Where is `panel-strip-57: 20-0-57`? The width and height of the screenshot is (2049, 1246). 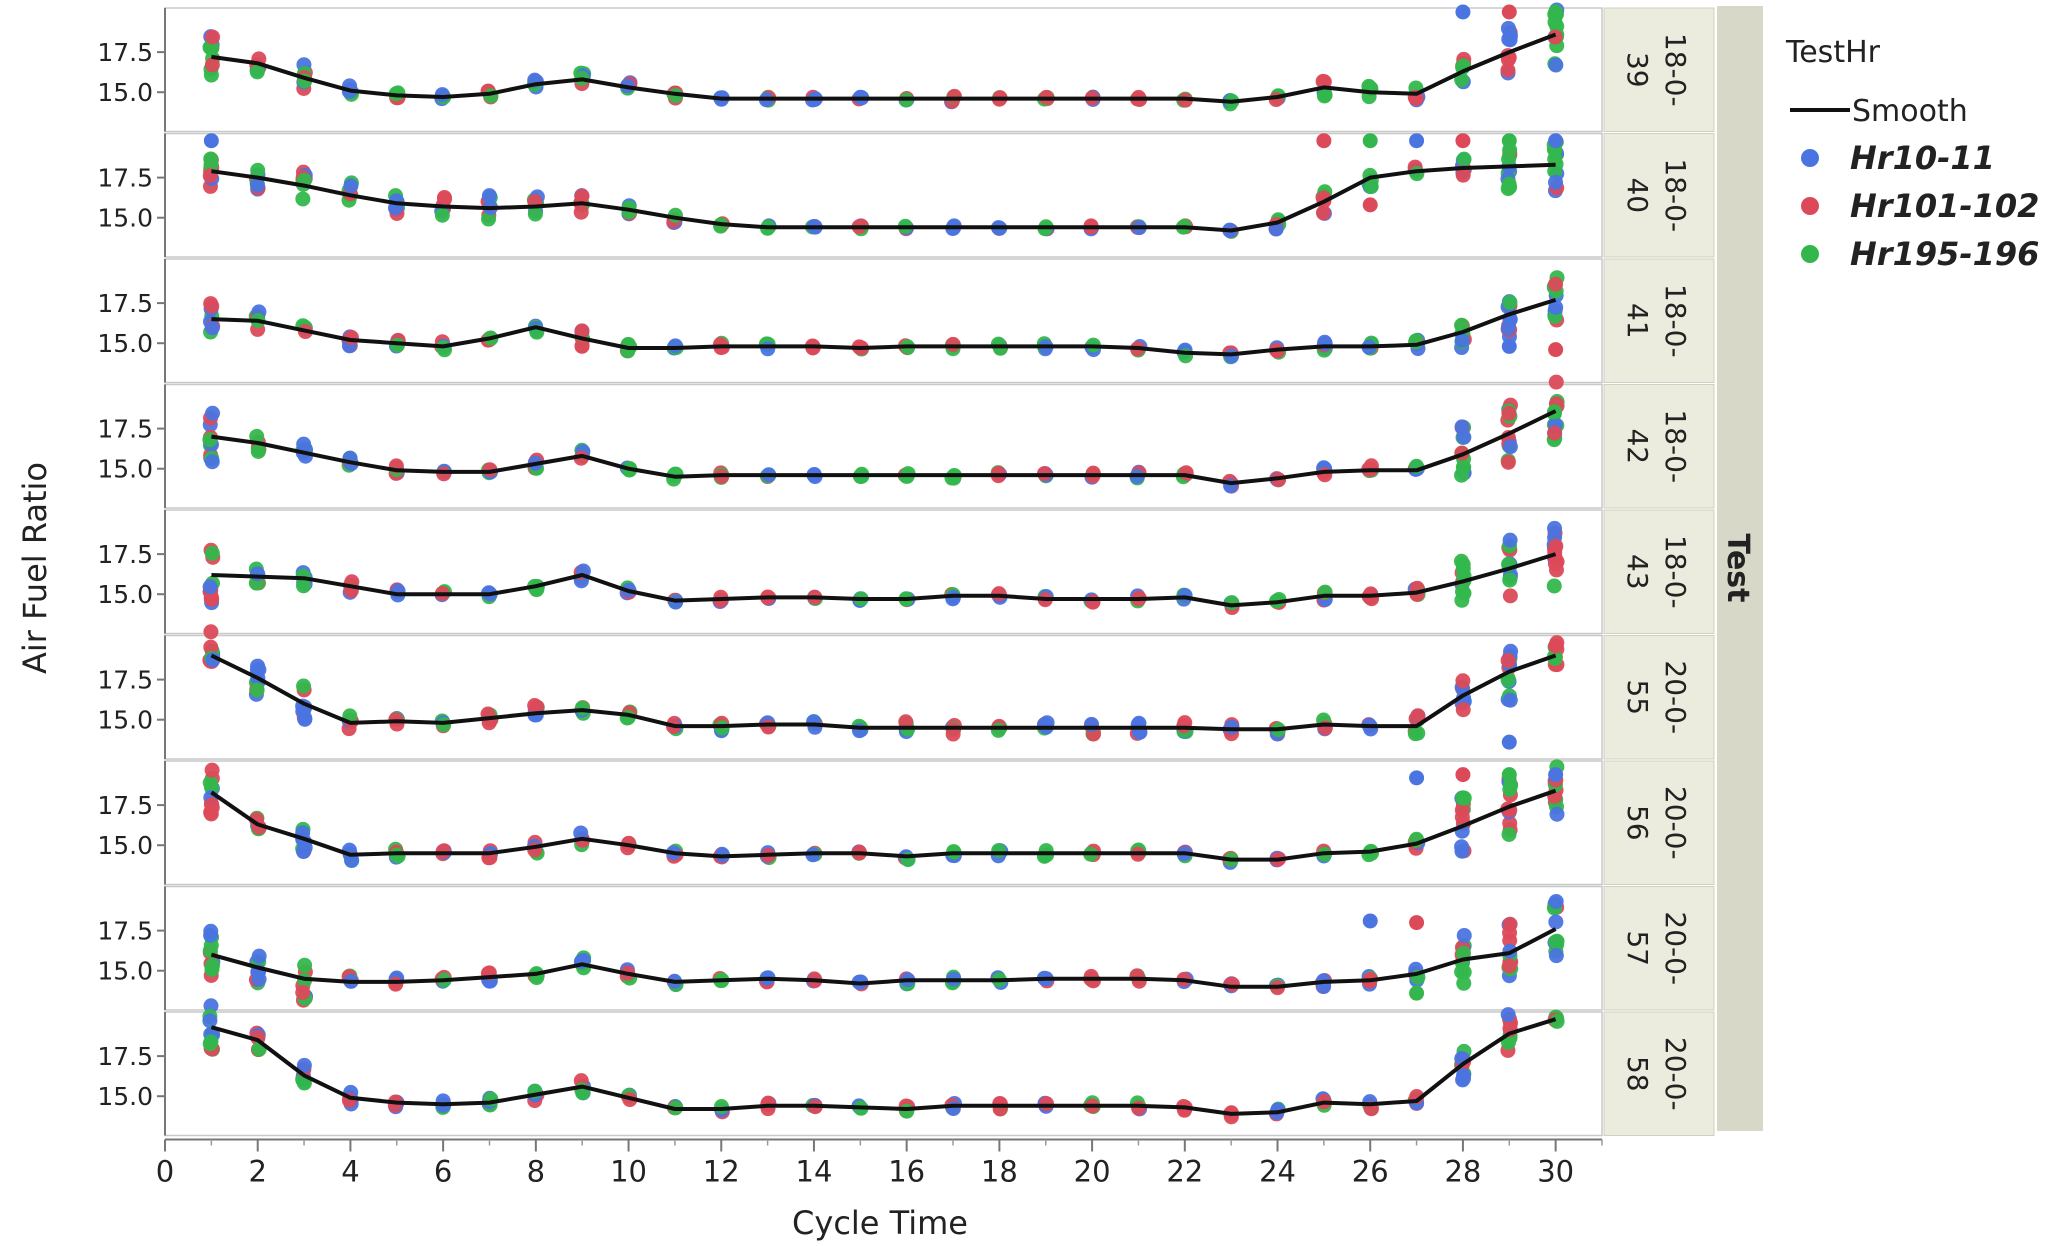 panel-strip-57: 20-0-57 is located at coordinates (1659, 948).